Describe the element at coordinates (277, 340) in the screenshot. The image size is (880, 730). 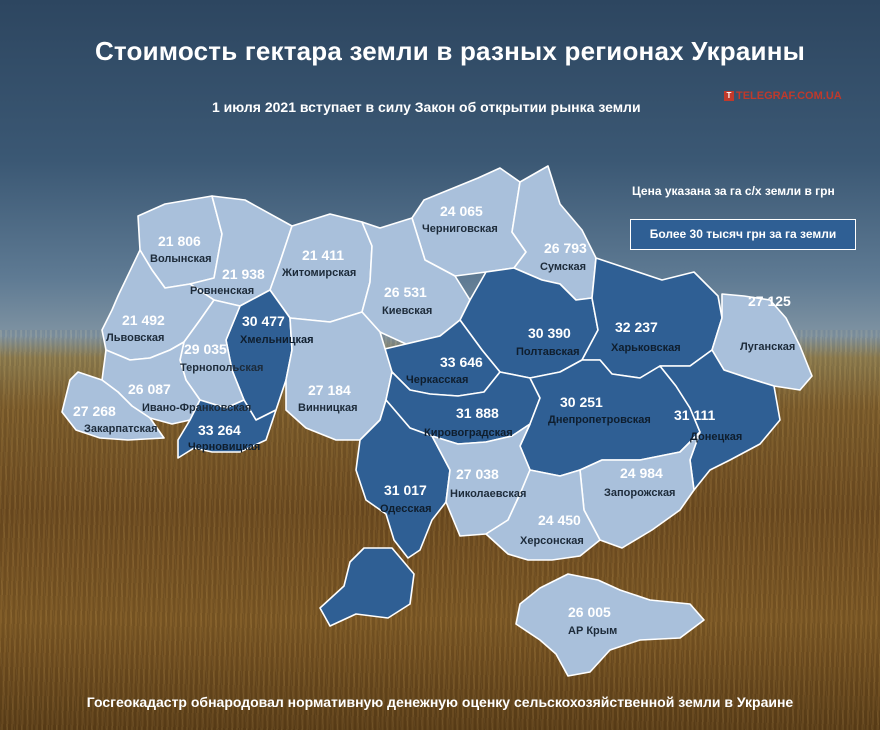
I see `region-7-name: Хмельницкая` at that location.